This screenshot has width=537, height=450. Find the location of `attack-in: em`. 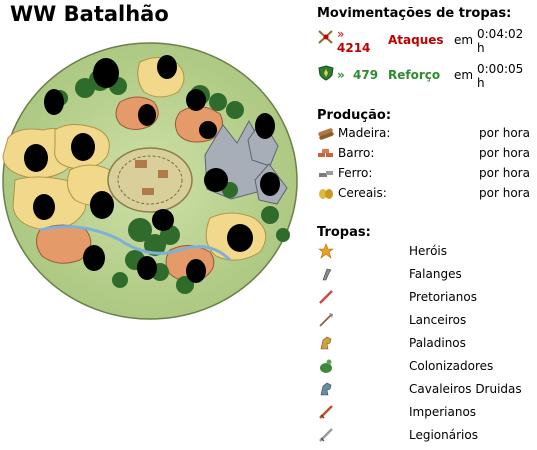

attack-in: em is located at coordinates (464, 40).